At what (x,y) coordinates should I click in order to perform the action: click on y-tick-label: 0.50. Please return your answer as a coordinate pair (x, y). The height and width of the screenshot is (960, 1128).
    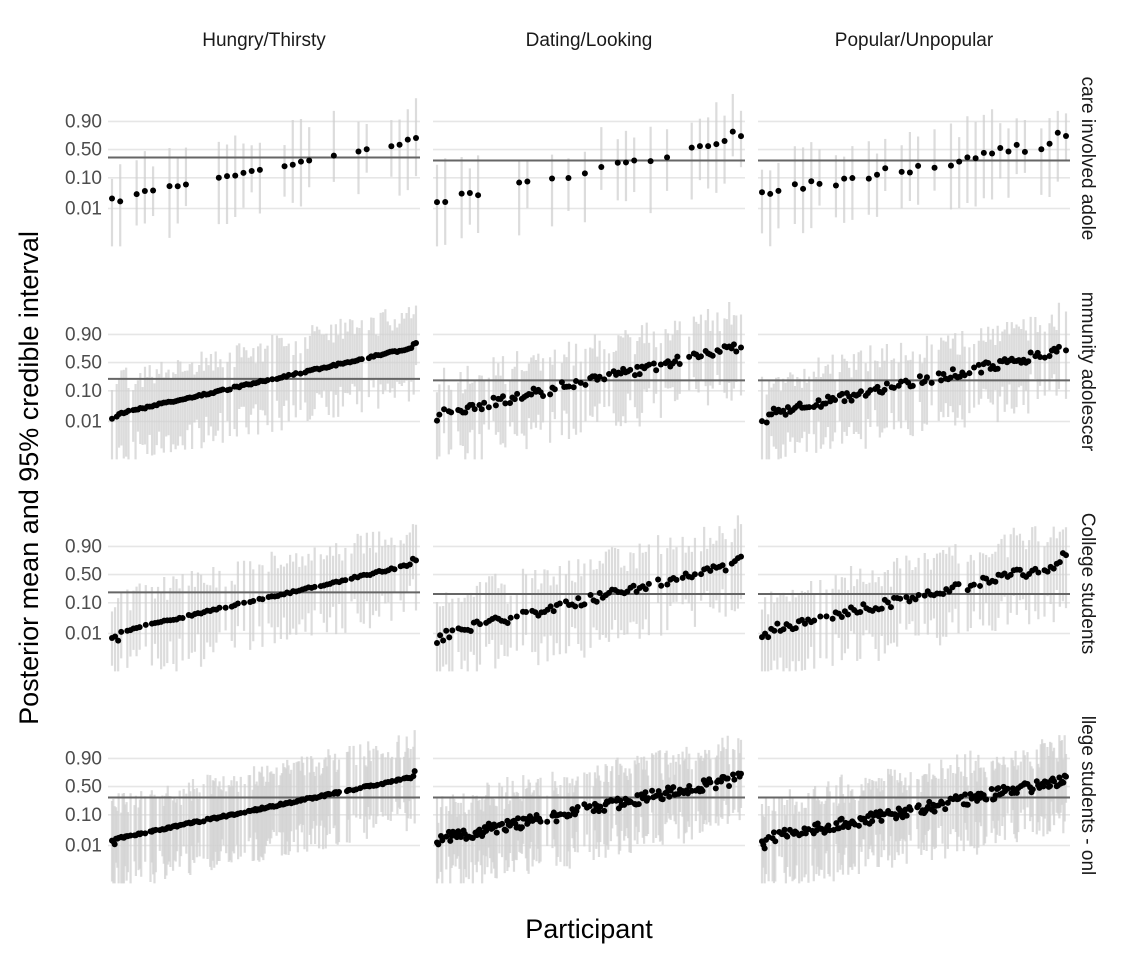
    Looking at the image, I should click on (83, 575).